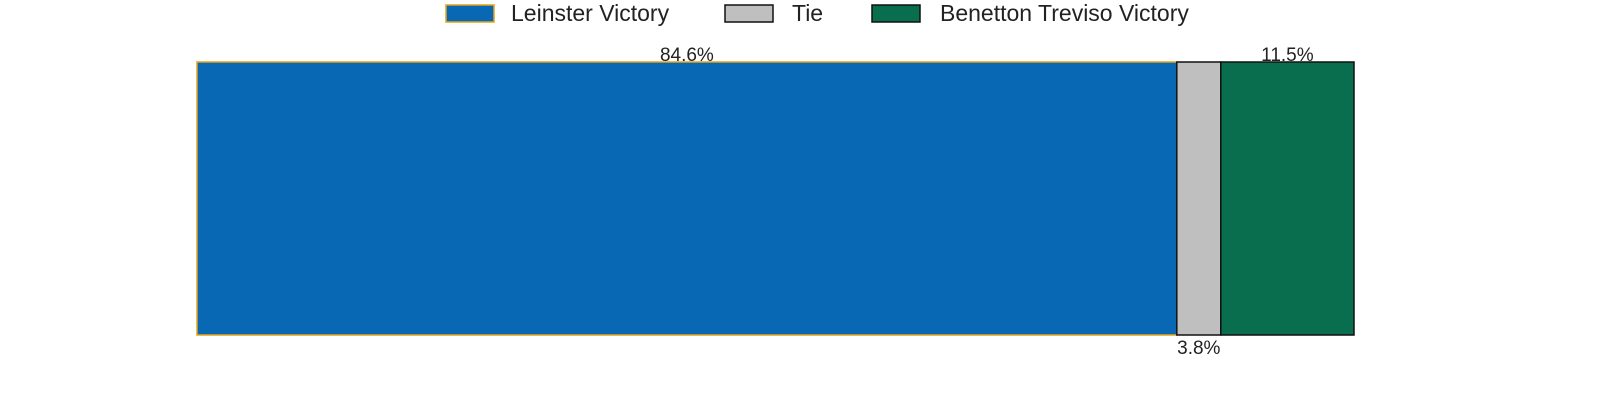 The image size is (1600, 400). Describe the element at coordinates (1198, 348) in the screenshot. I see `data-label-tie: 3.8%` at that location.